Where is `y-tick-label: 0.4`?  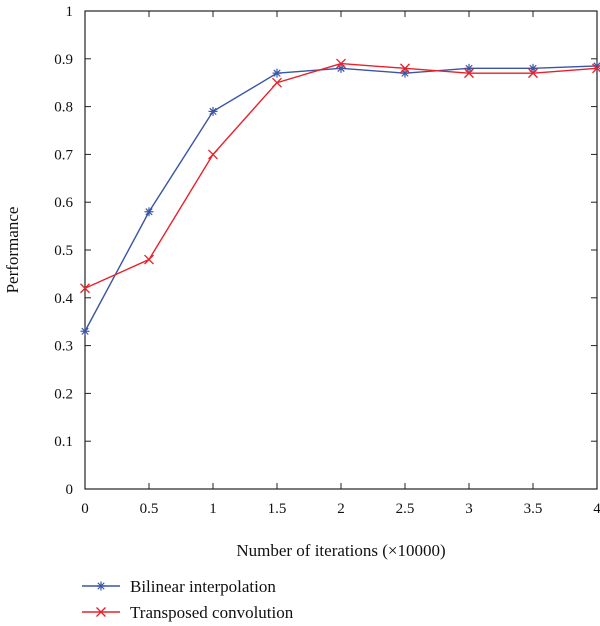
y-tick-label: 0.4 is located at coordinates (63, 299).